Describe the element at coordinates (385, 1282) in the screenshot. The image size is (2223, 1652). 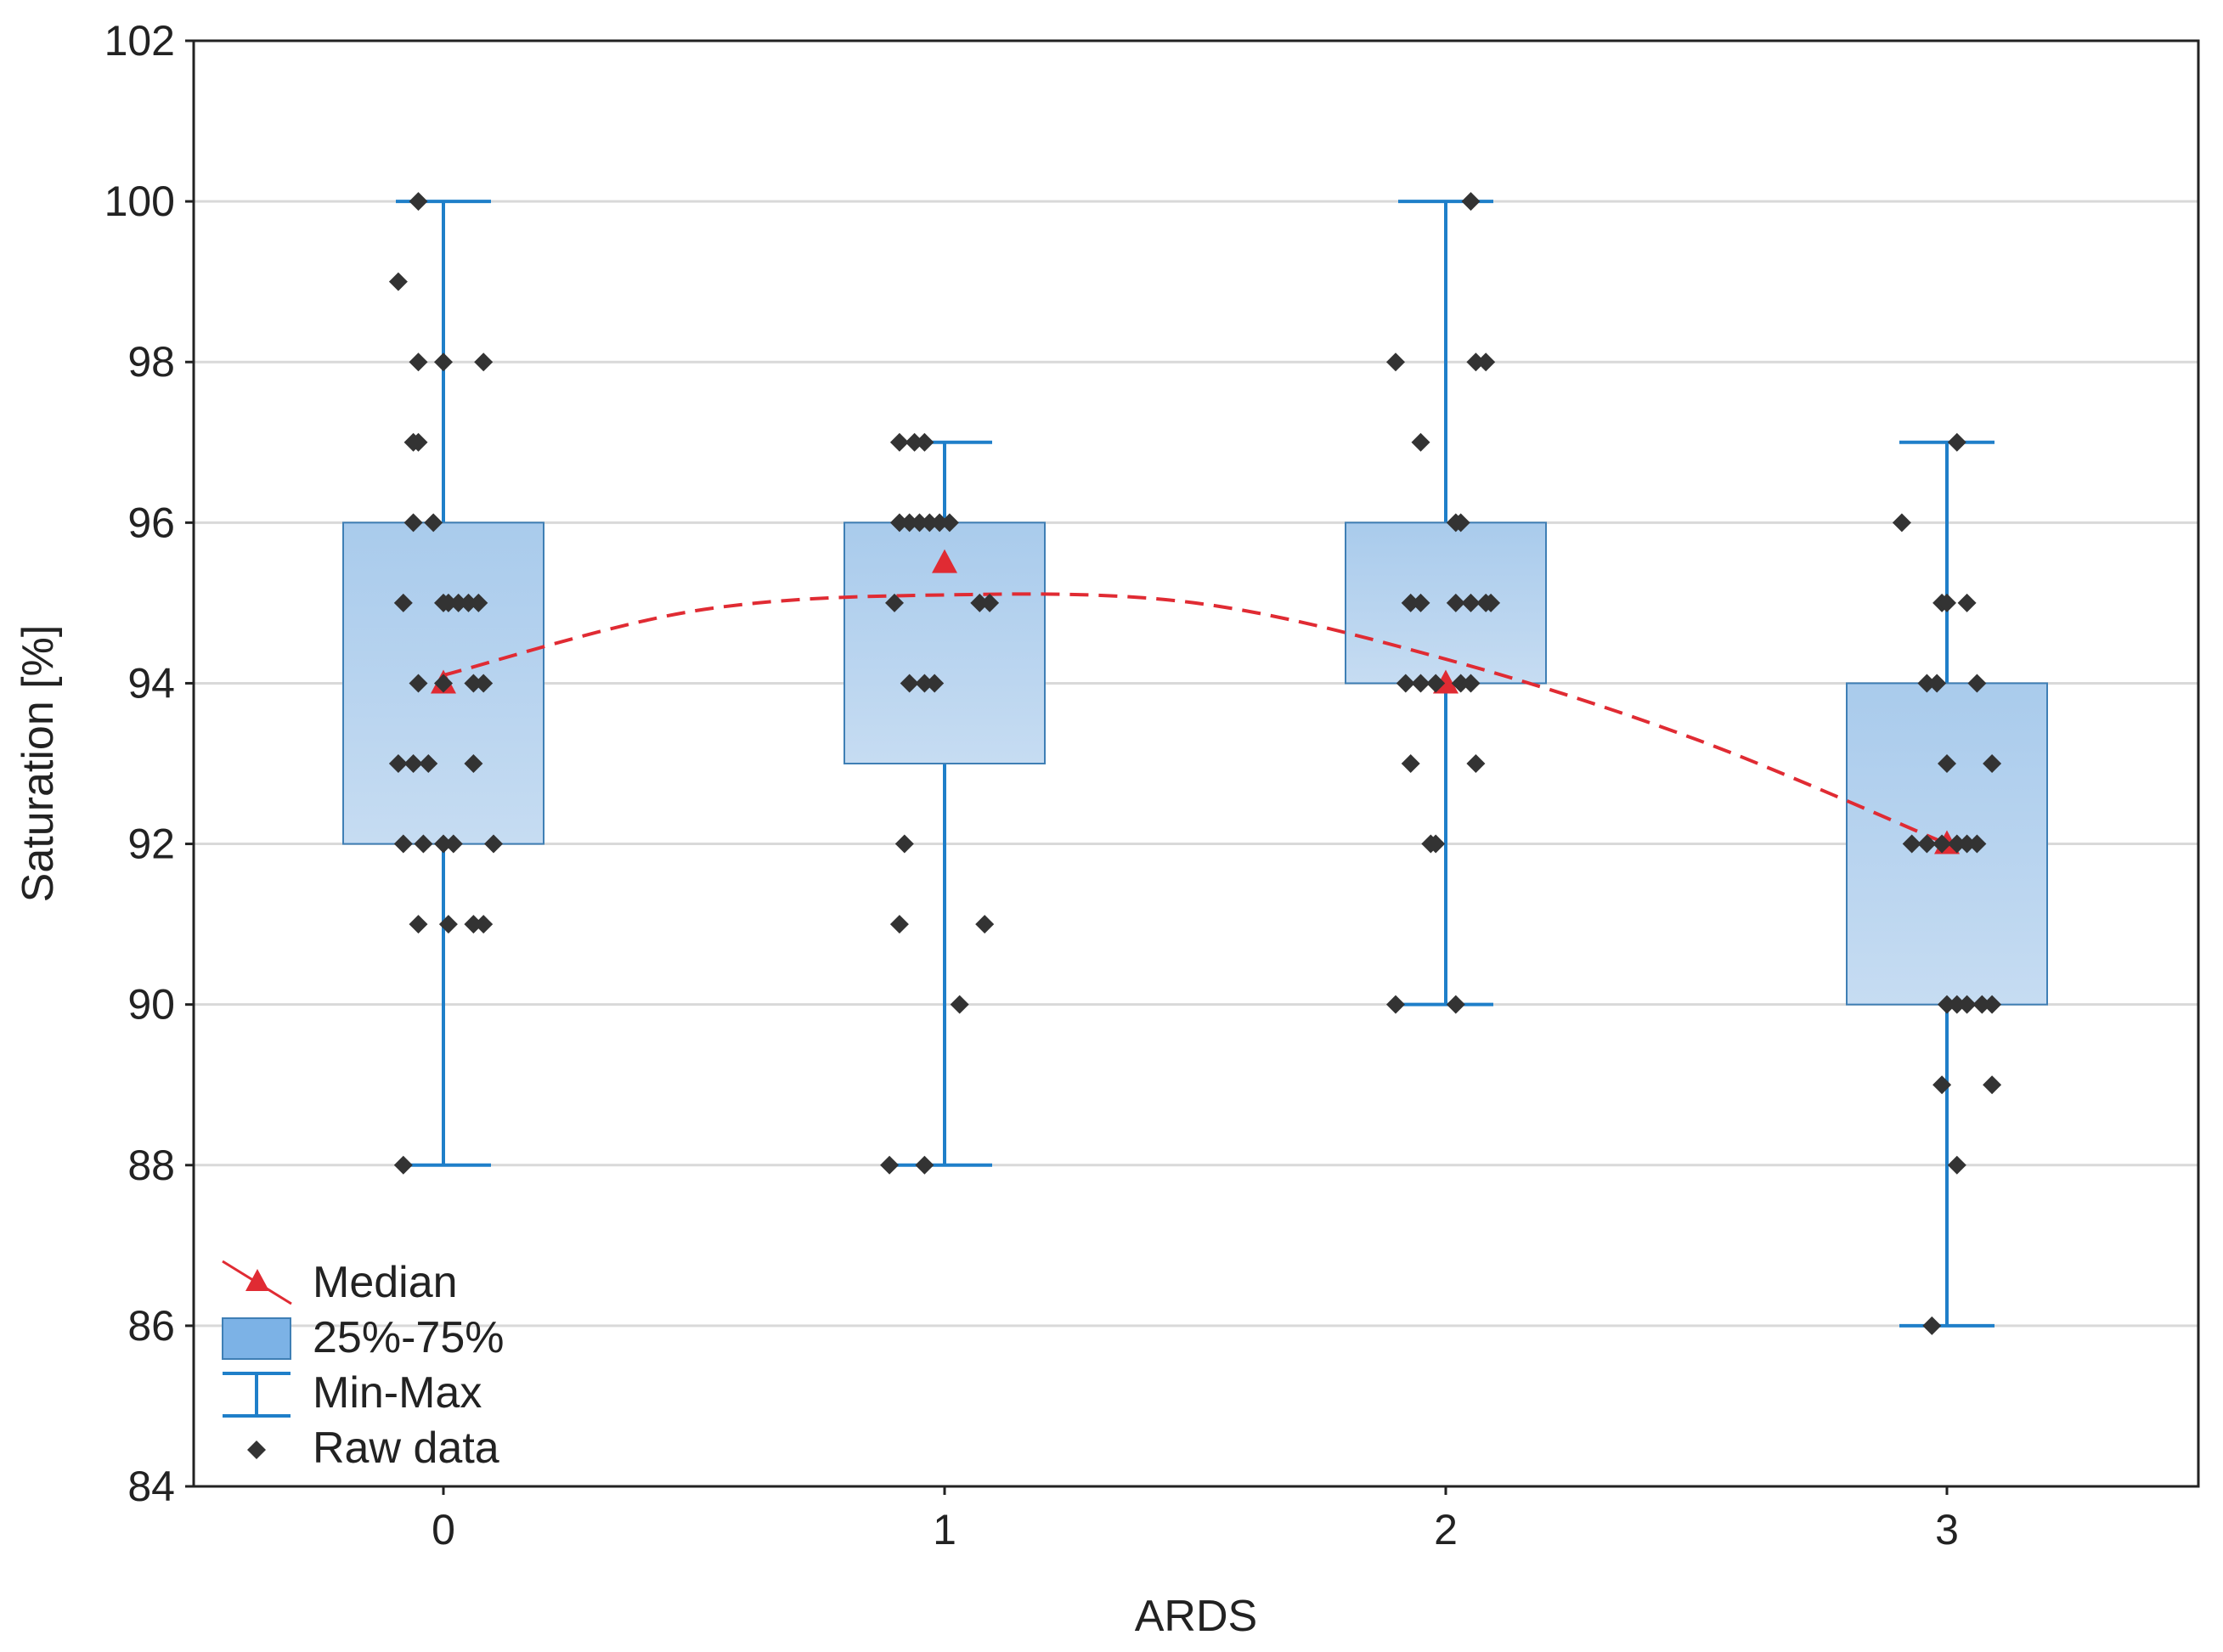
I see `legend-median-label: Median` at that location.